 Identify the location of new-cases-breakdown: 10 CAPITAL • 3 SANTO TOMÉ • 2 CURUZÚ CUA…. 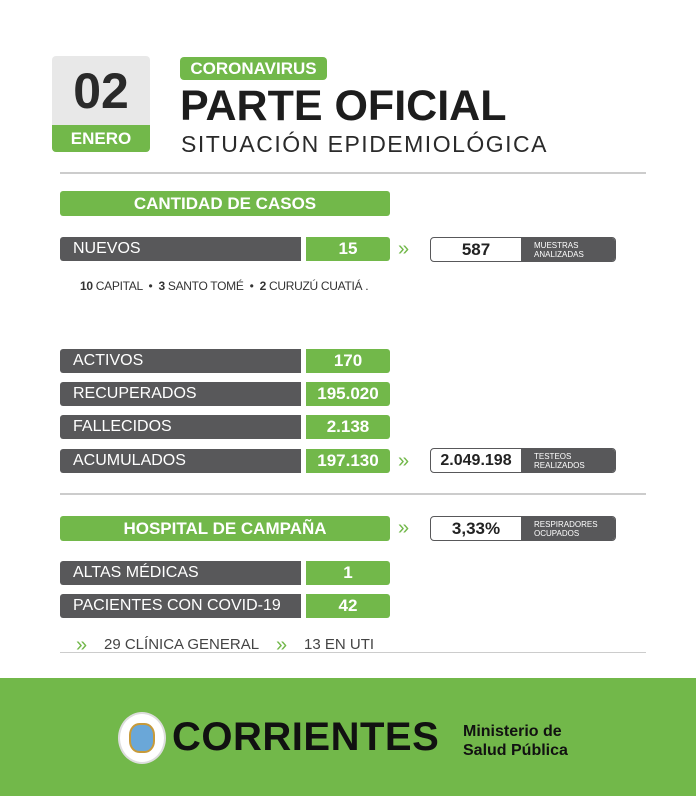
(224, 286).